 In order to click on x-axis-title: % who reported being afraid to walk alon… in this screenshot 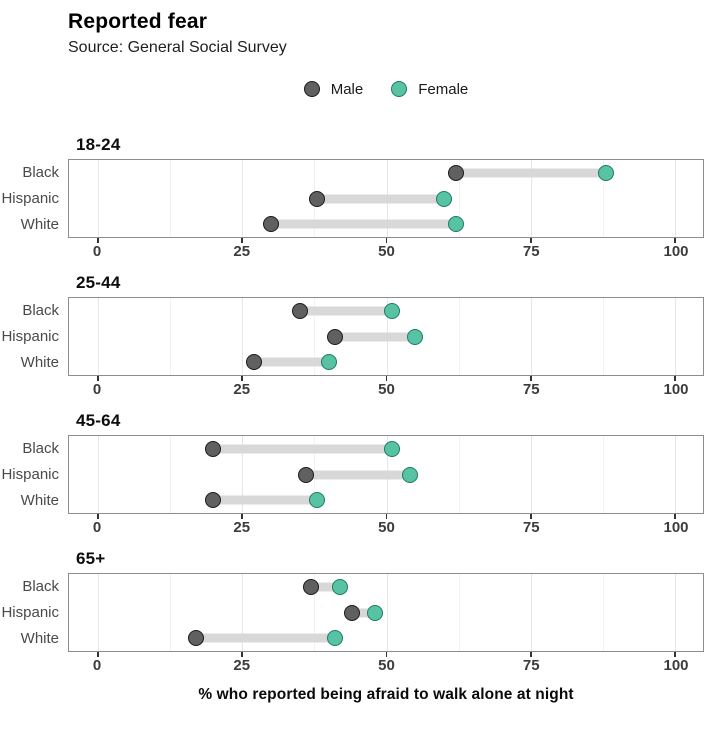, I will do `click(386, 694)`.